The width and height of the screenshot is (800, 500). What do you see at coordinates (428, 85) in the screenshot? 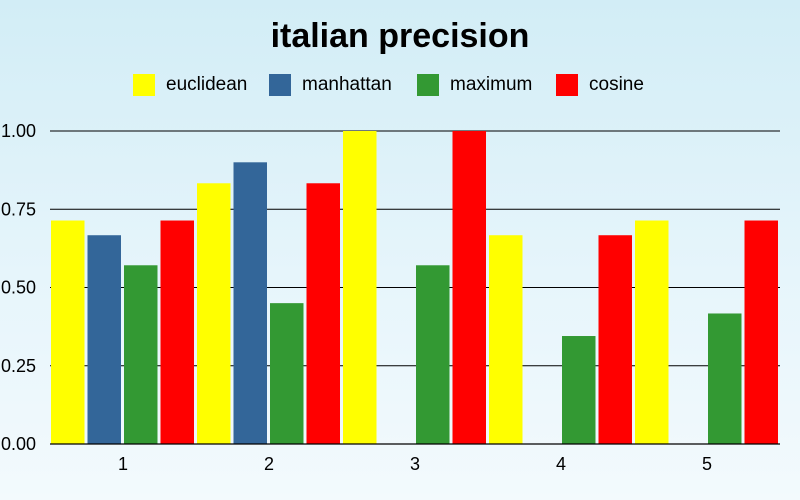
I see `legend-swatch-maximum` at bounding box center [428, 85].